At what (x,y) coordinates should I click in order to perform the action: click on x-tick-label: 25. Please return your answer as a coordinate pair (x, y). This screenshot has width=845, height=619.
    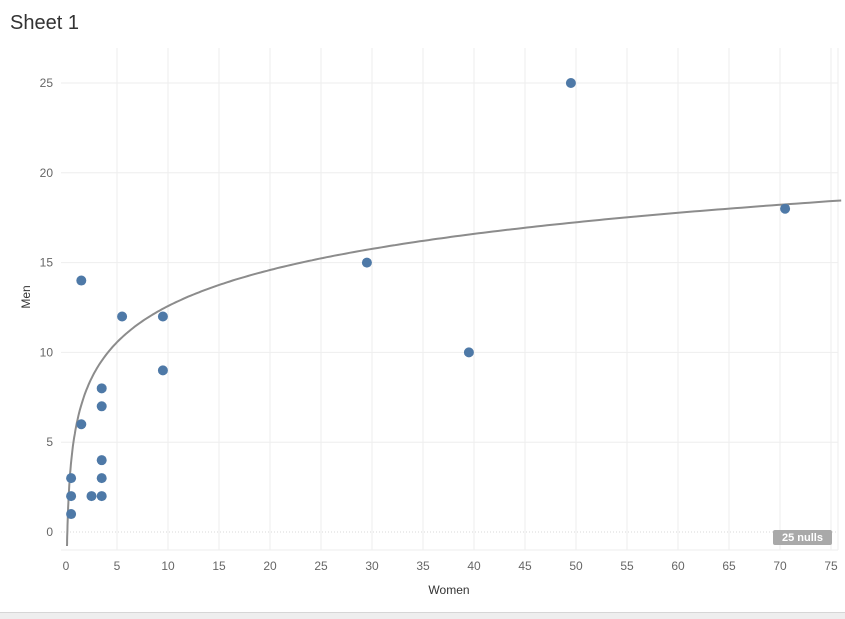
    Looking at the image, I should click on (321, 566).